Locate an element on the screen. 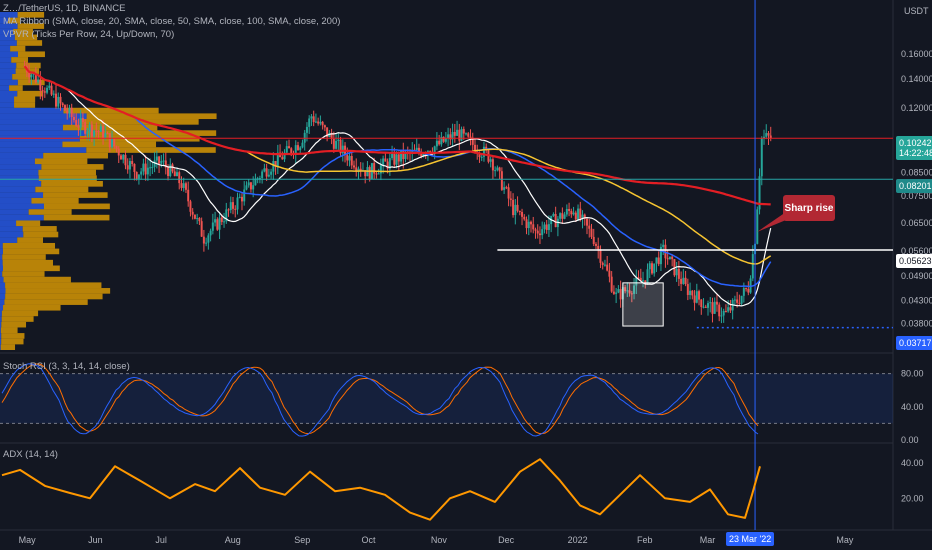 The image size is (932, 550). x-tick-label: Sep is located at coordinates (302, 540).